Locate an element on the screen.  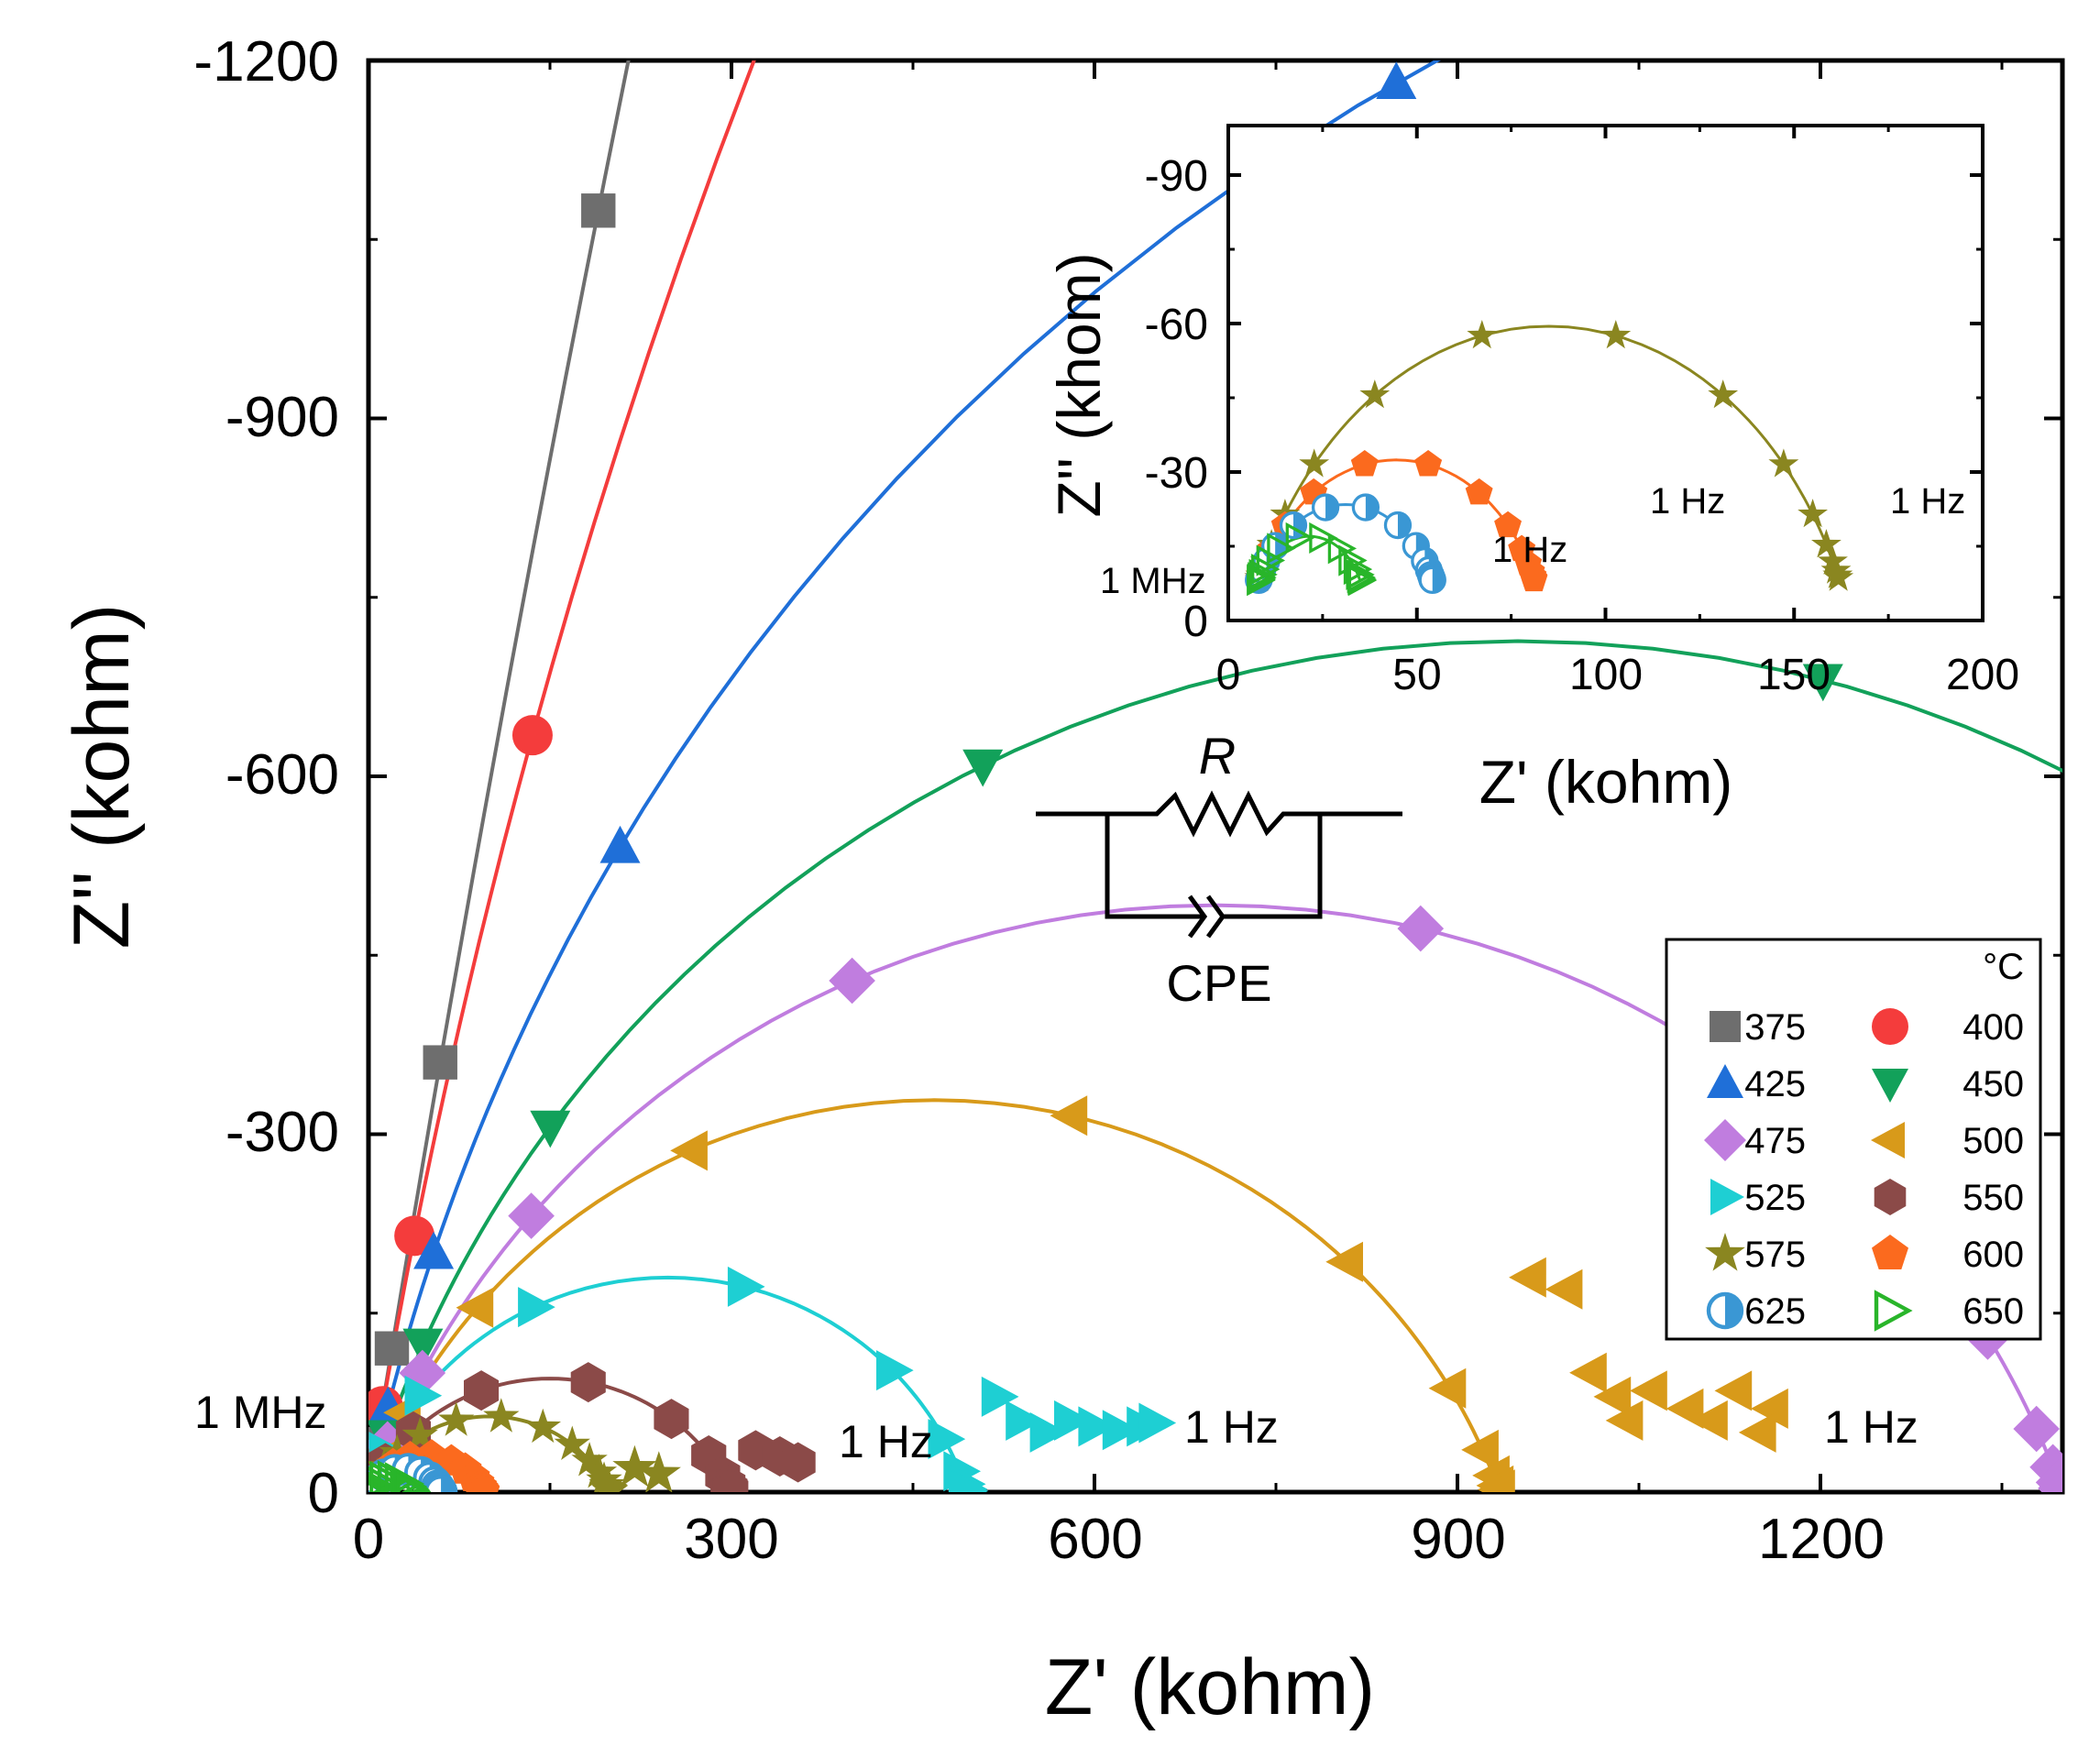
legend-label-600: 600 is located at coordinates (1993, 1255).